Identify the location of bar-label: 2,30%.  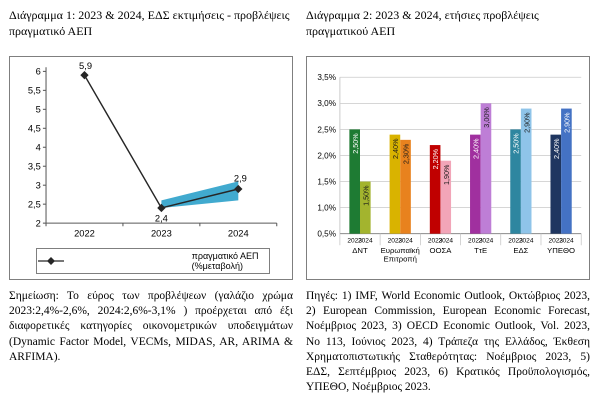
(406, 153).